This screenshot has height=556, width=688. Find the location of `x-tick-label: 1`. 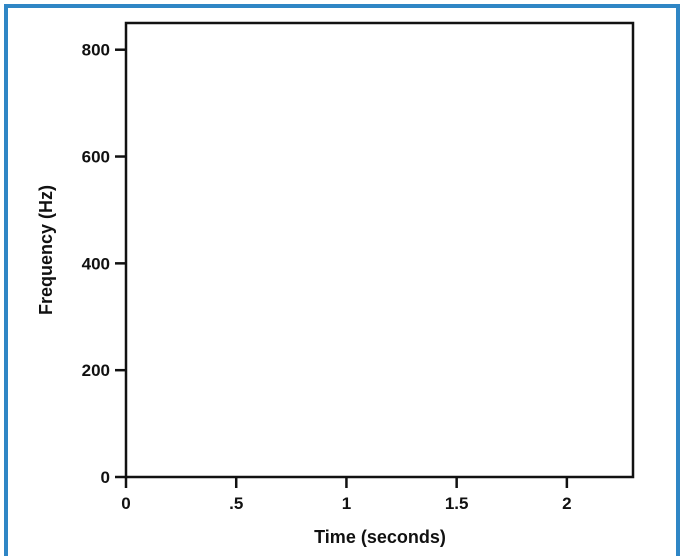

x-tick-label: 1 is located at coordinates (346, 503).